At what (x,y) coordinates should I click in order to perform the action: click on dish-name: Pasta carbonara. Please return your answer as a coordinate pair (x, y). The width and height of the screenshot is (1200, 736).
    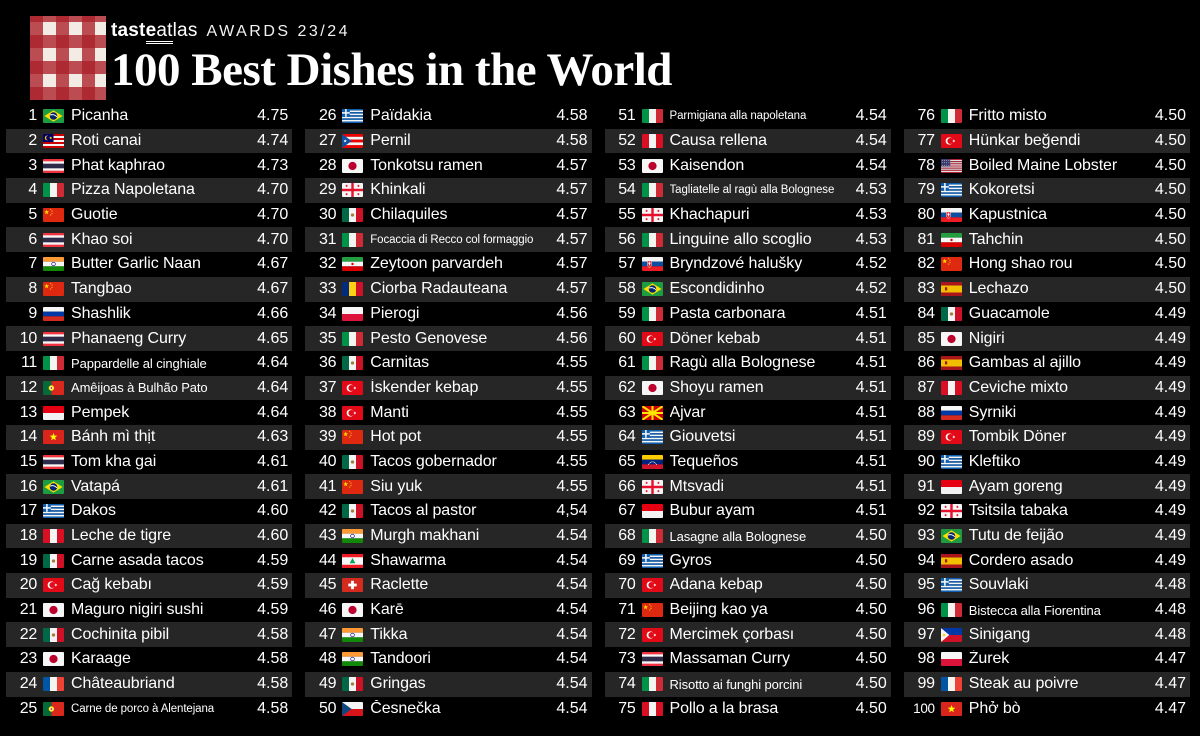
    Looking at the image, I should click on (727, 313).